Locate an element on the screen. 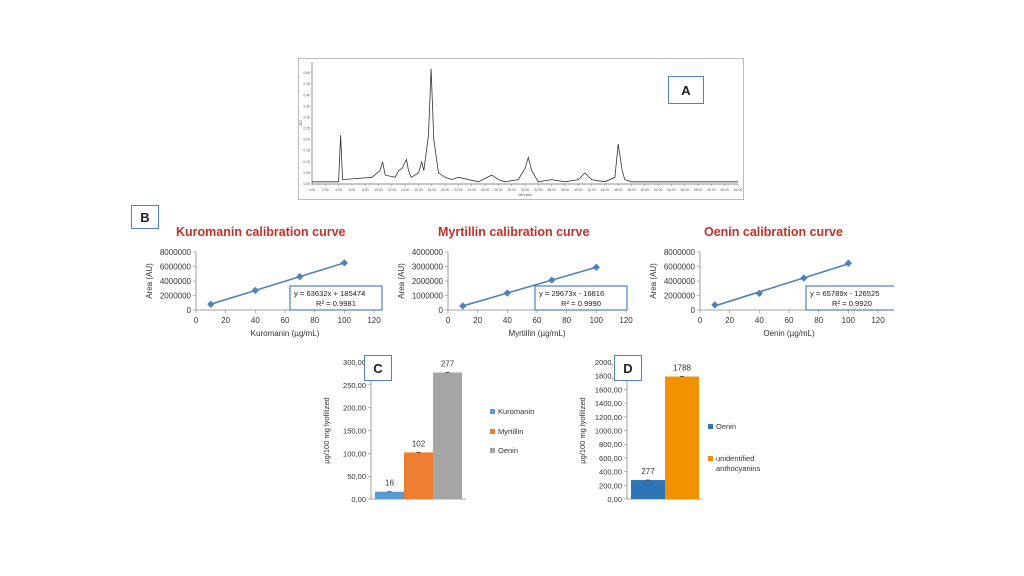  panel-d-legend-label: Oenin is located at coordinates (726, 426).